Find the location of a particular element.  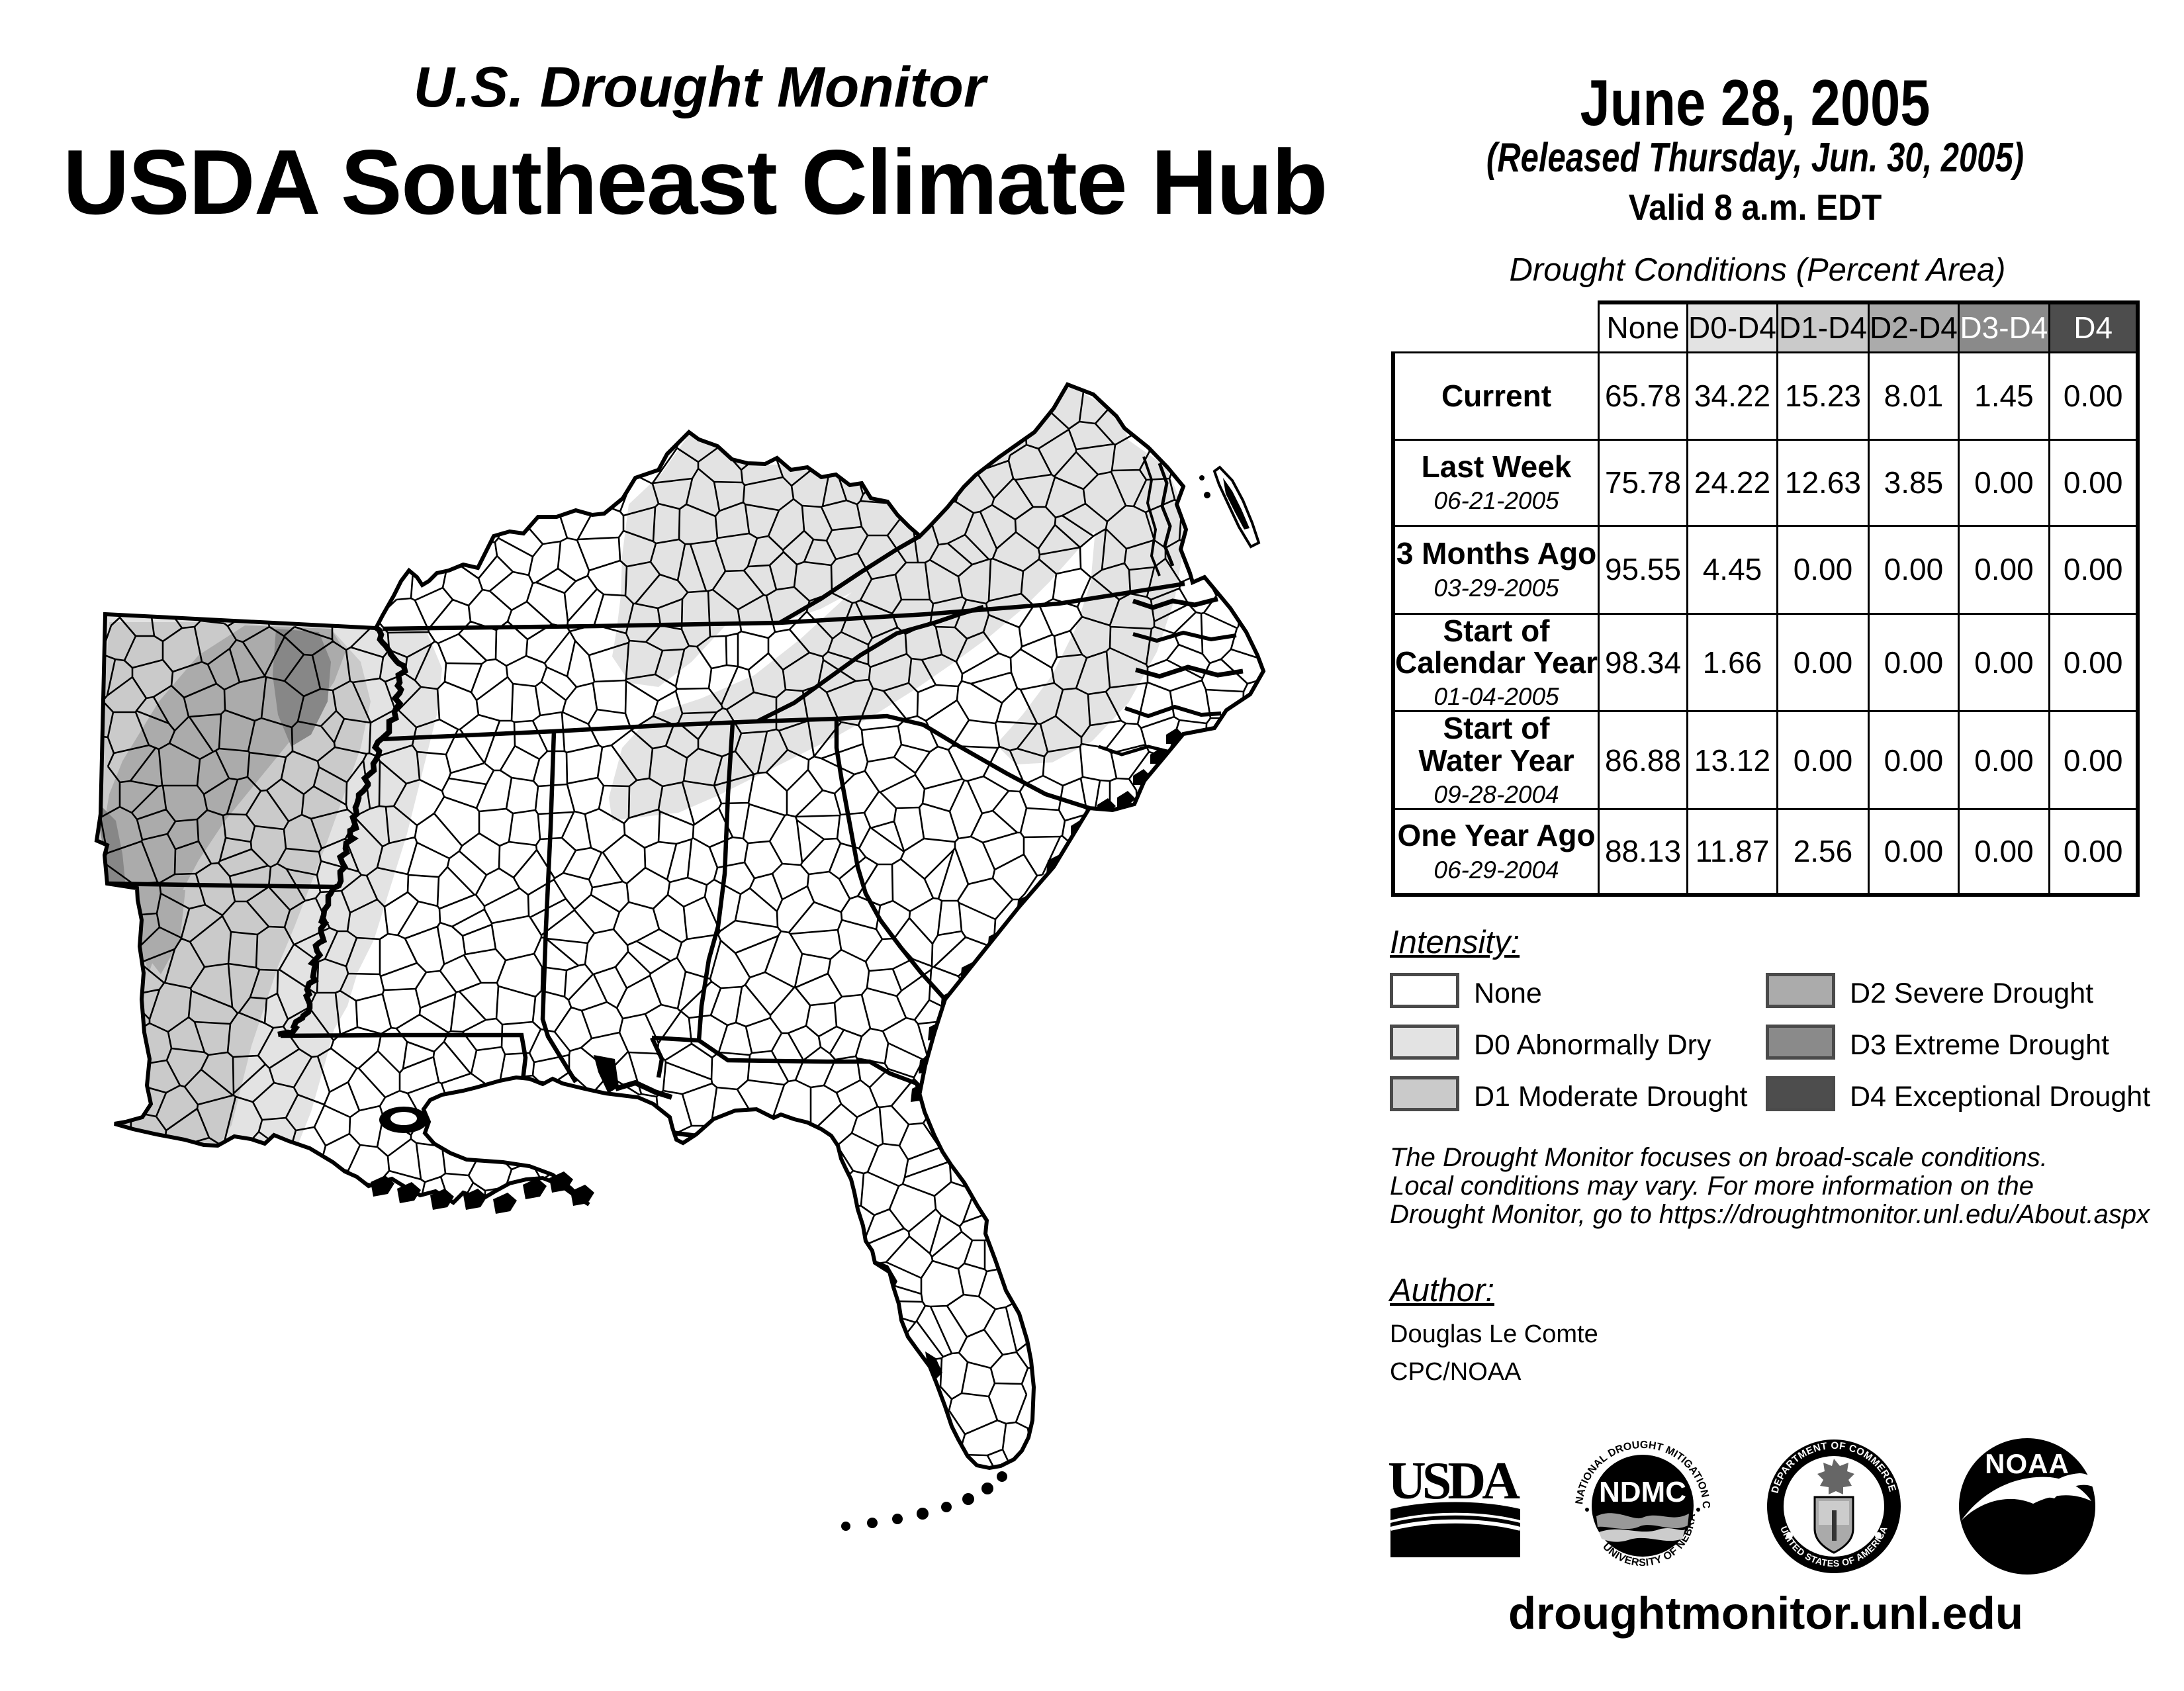

svg-text: NOAA is located at coordinates (2028, 1464).